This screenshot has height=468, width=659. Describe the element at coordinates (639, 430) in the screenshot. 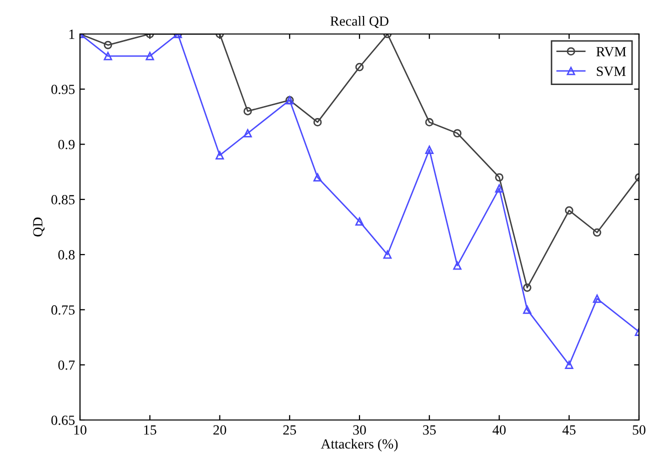

I see `x-tick-label: 50` at that location.